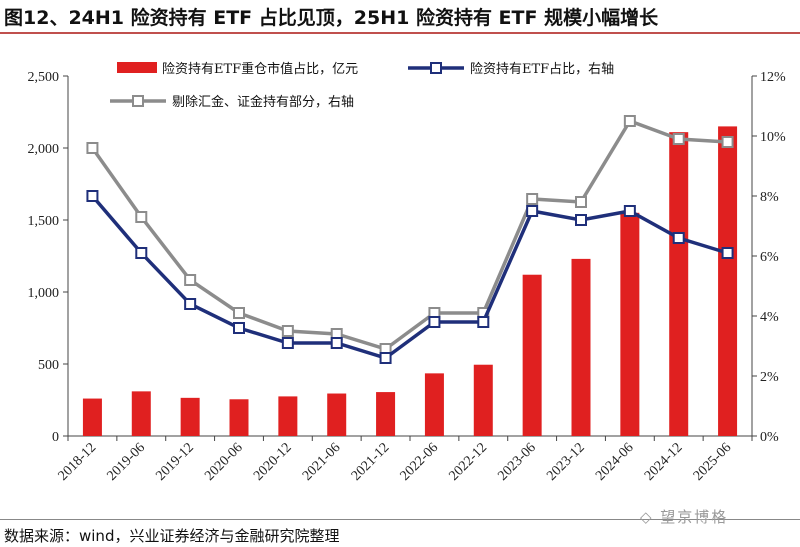 This screenshot has width=800, height=547. I want to click on watermark: ◇ 望京博格, so click(684, 517).